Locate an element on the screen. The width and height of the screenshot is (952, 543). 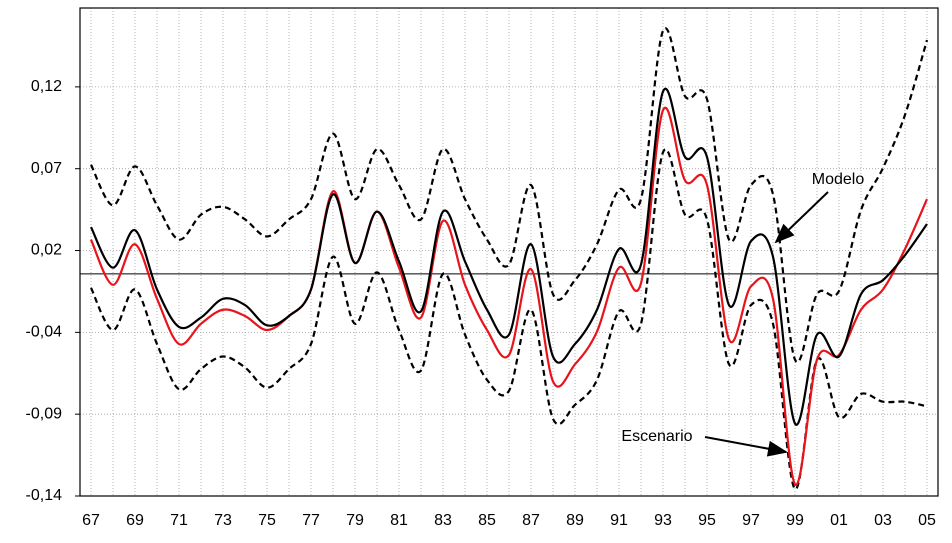
x-tick-label: 75 is located at coordinates (267, 520).